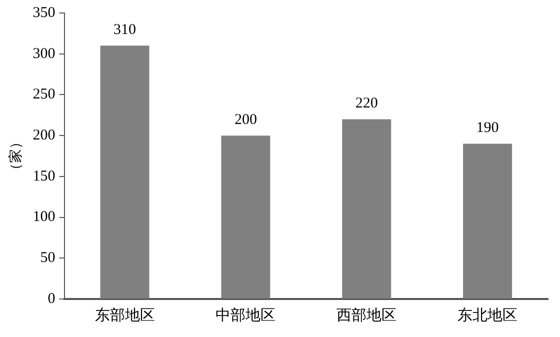 The image size is (560, 337). What do you see at coordinates (245, 120) in the screenshot?
I see `data-label: 200` at bounding box center [245, 120].